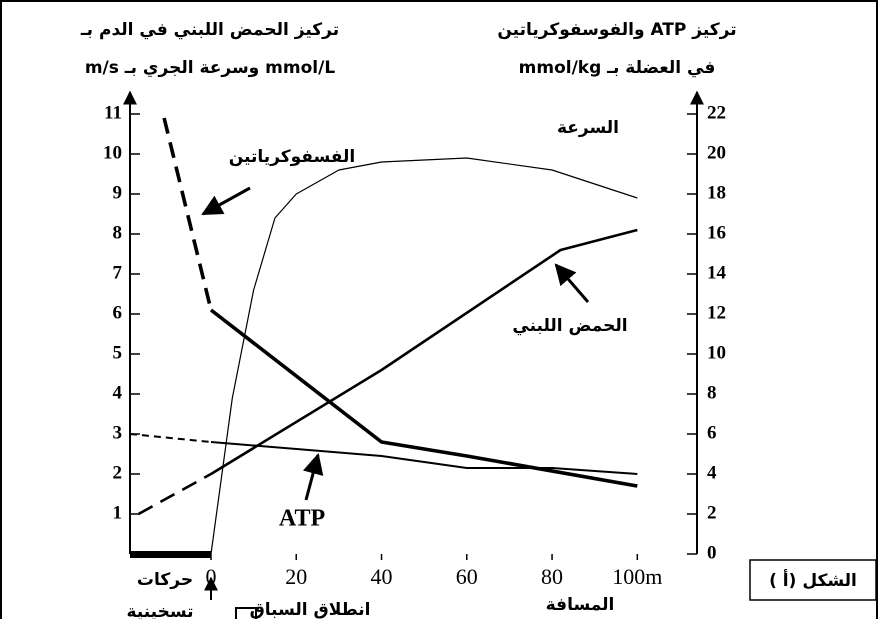  Describe the element at coordinates (112, 152) in the screenshot. I see `y-tick-label: 10` at that location.